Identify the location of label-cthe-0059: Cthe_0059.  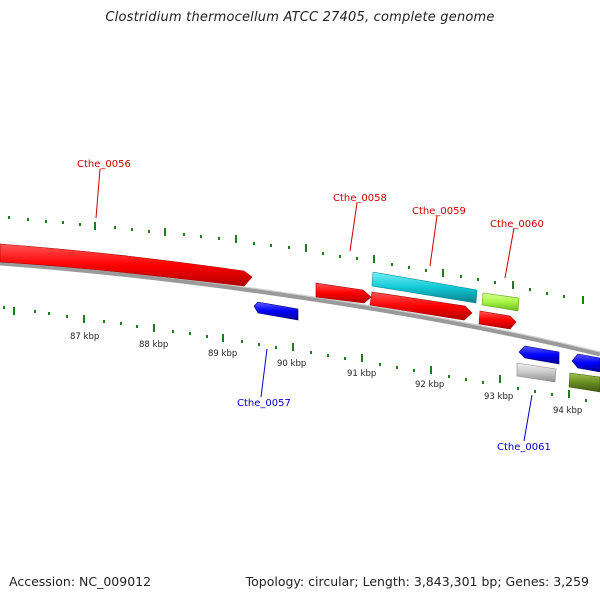
(439, 211).